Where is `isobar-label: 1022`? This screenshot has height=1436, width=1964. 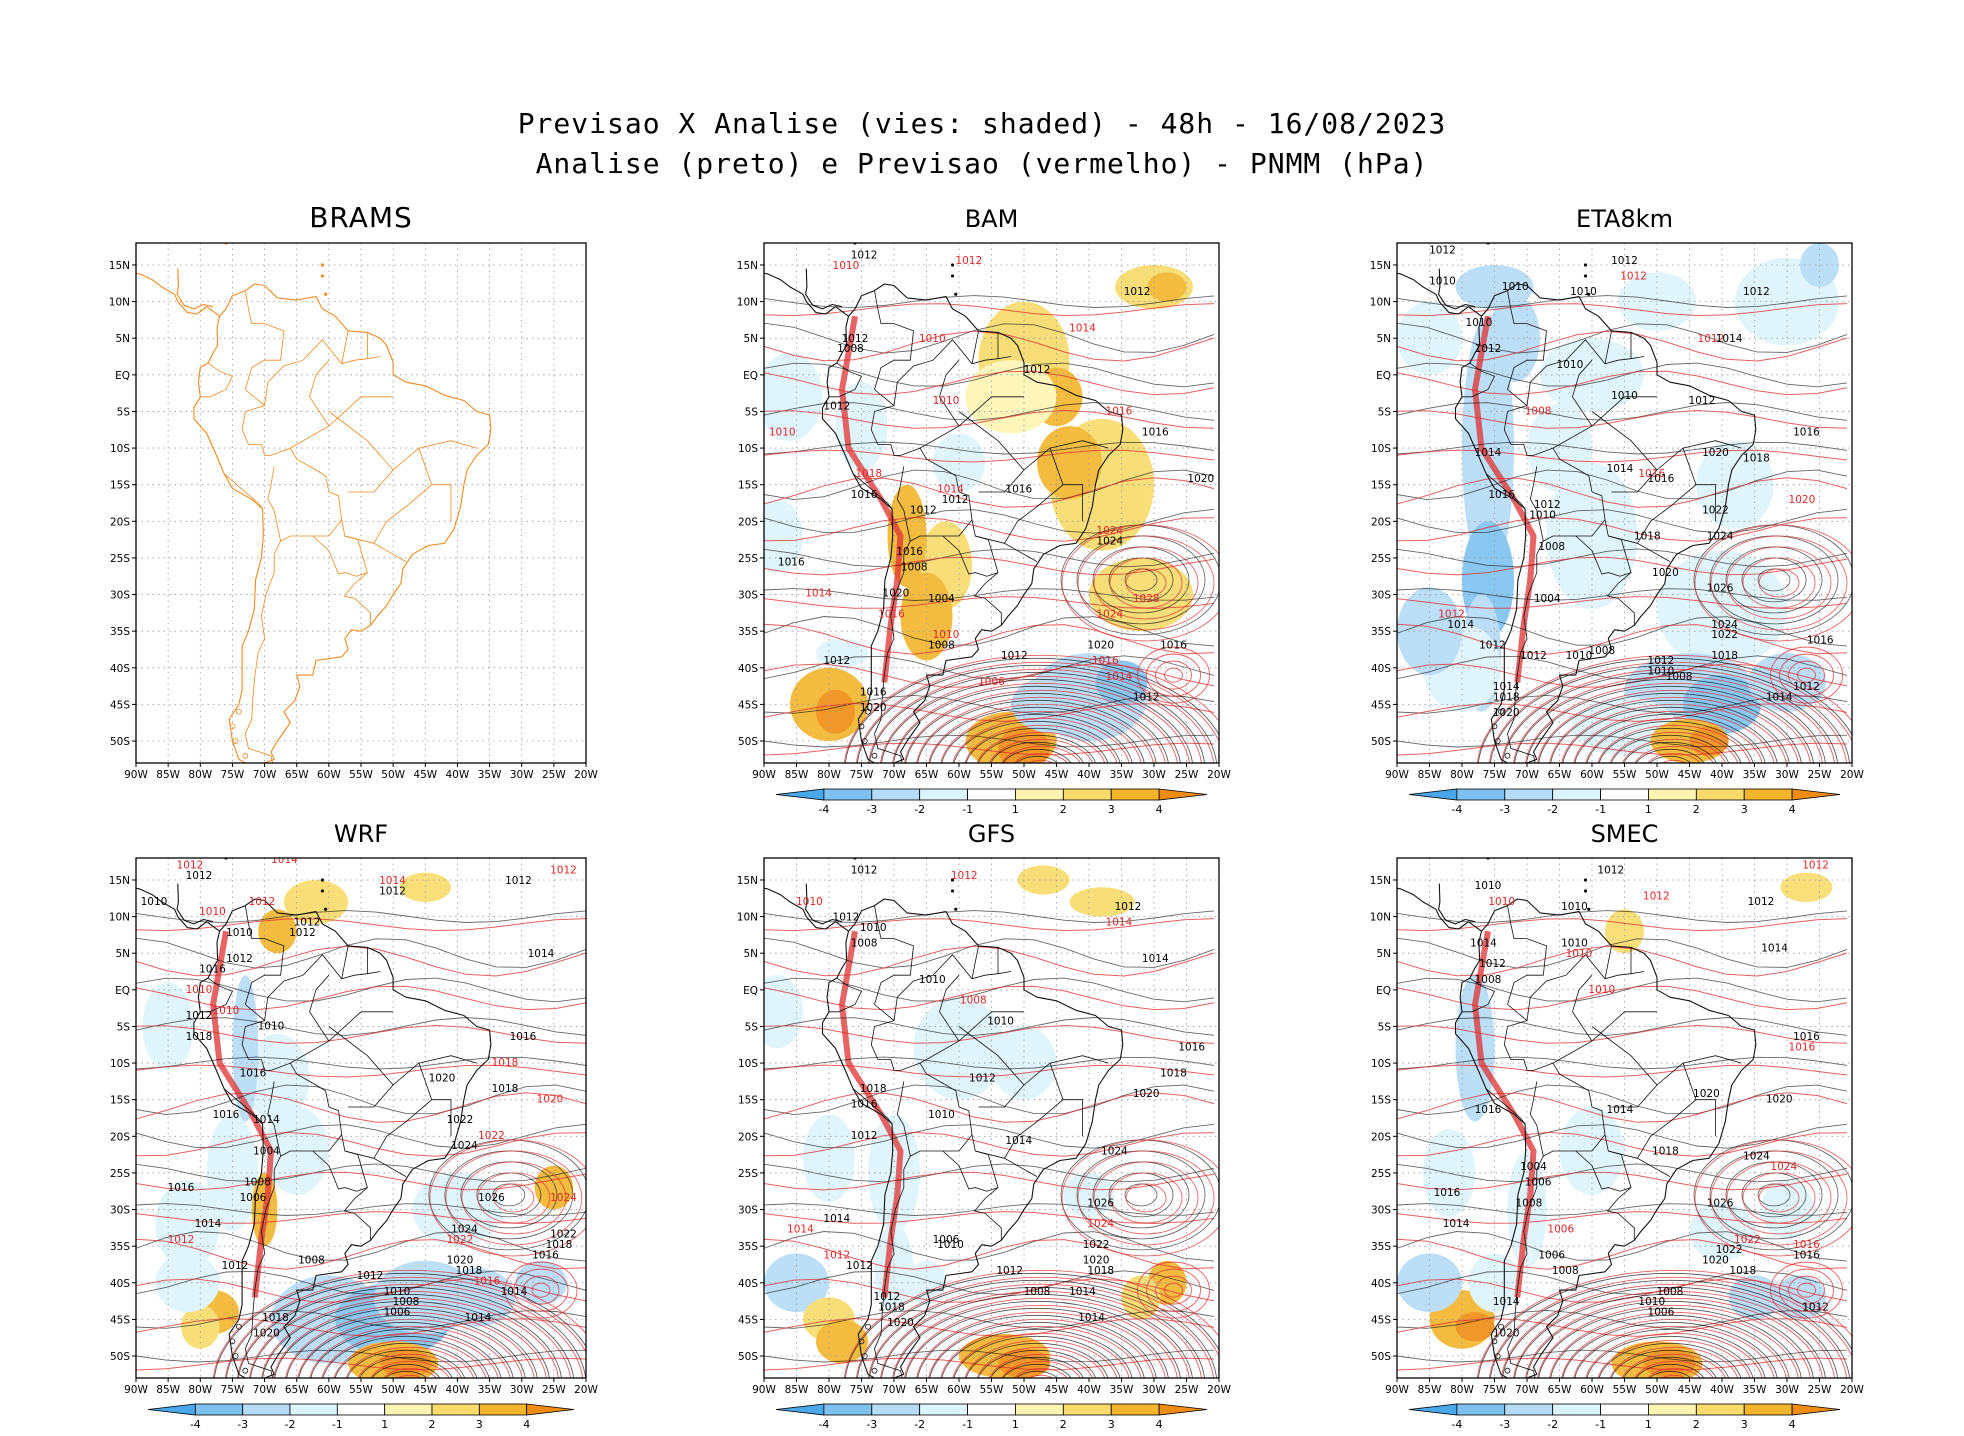
isobar-label: 1022 is located at coordinates (460, 1120).